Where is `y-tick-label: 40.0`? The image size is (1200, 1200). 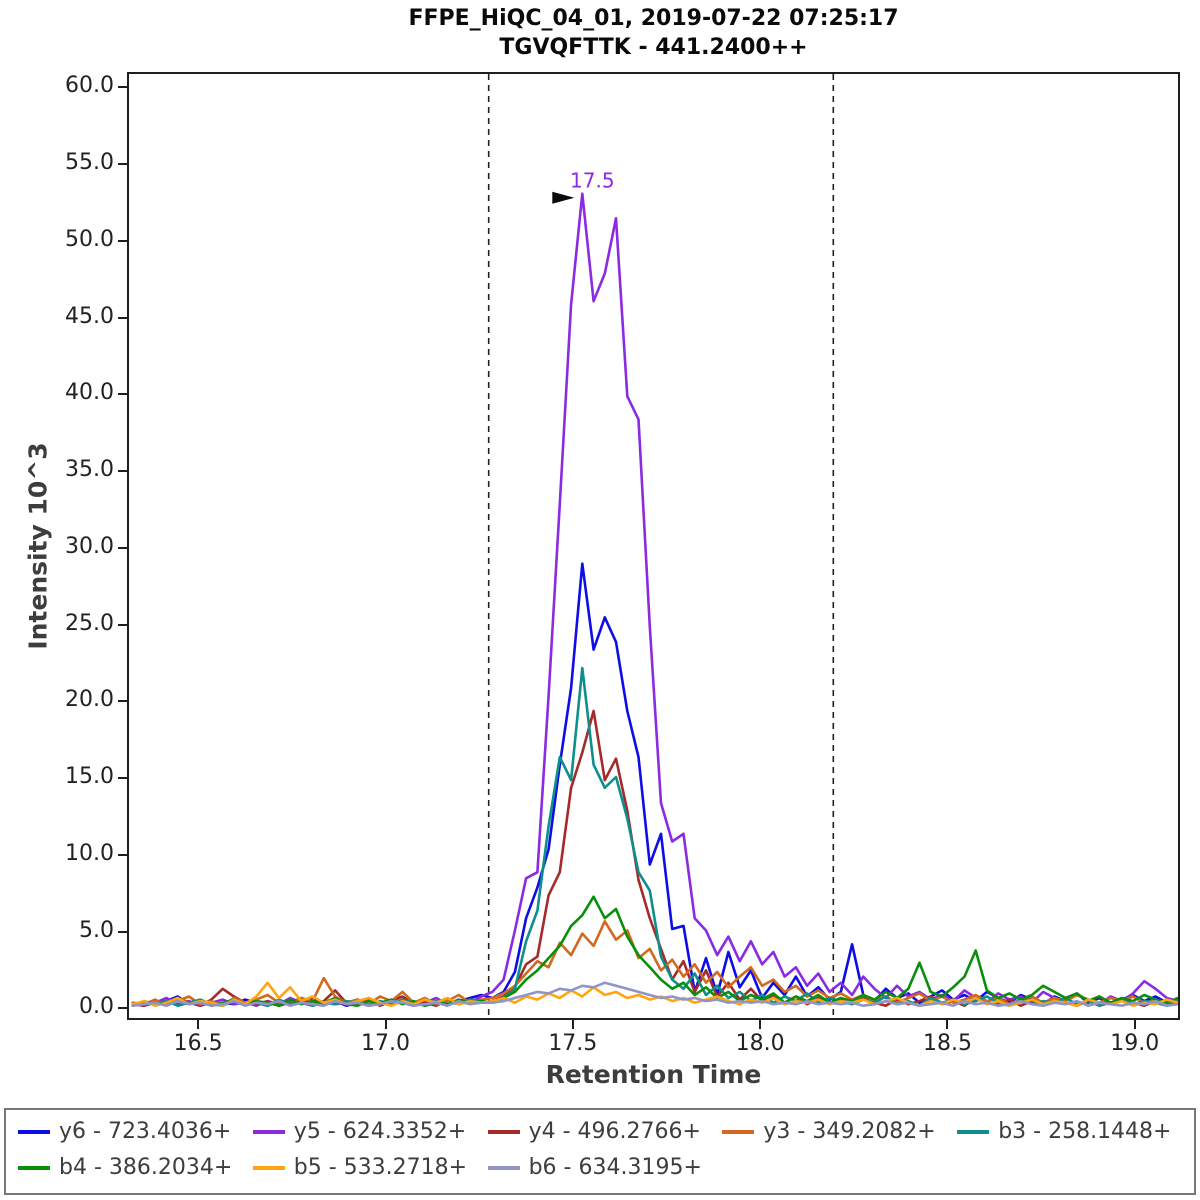 y-tick-label: 40.0 is located at coordinates (89, 393).